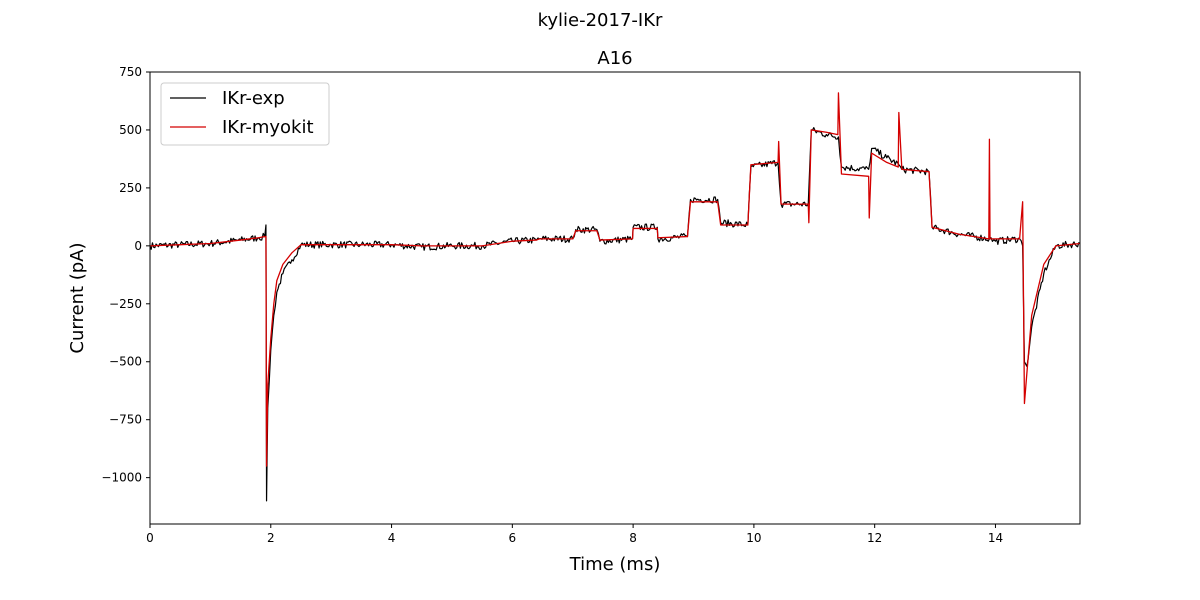  What do you see at coordinates (600, 20) in the screenshot?
I see `figure-title: kylie-2017-IKr` at bounding box center [600, 20].